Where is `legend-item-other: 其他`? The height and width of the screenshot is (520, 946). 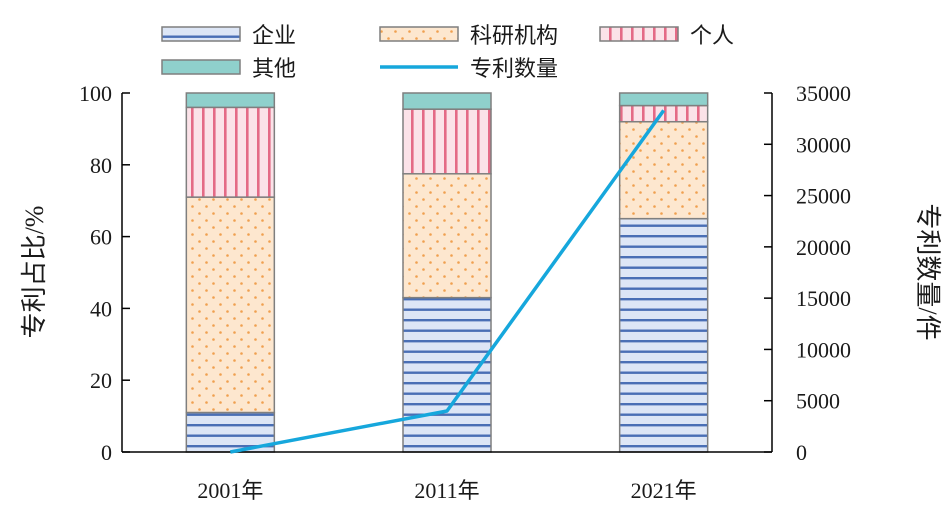
legend-item-other: 其他 is located at coordinates (228, 68).